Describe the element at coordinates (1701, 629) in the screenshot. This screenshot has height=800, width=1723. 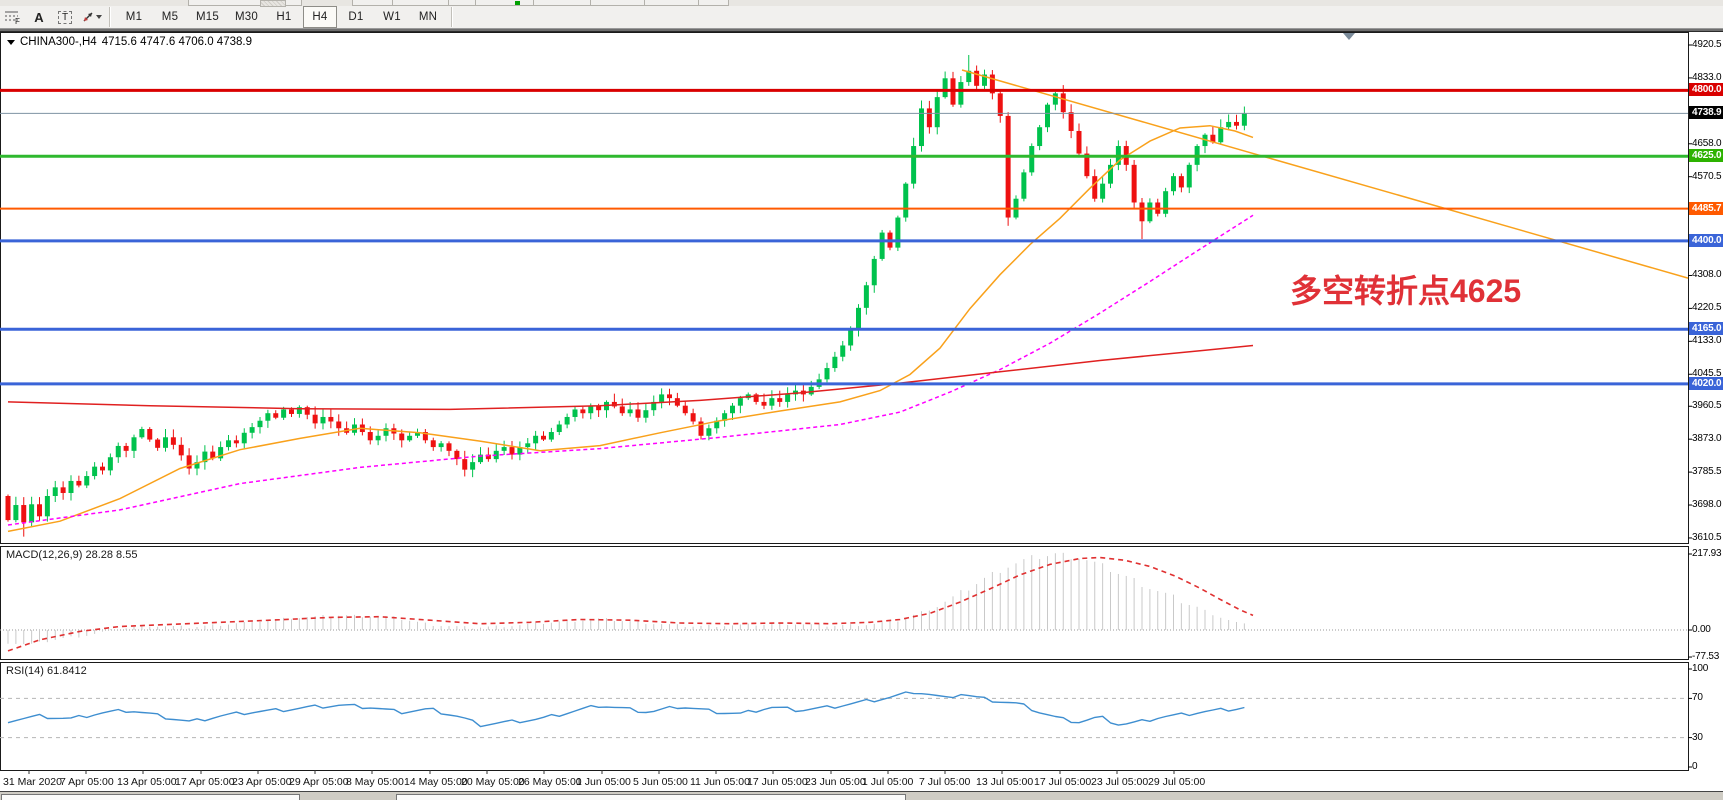
I see `macd-axis-label: 0.00` at that location.